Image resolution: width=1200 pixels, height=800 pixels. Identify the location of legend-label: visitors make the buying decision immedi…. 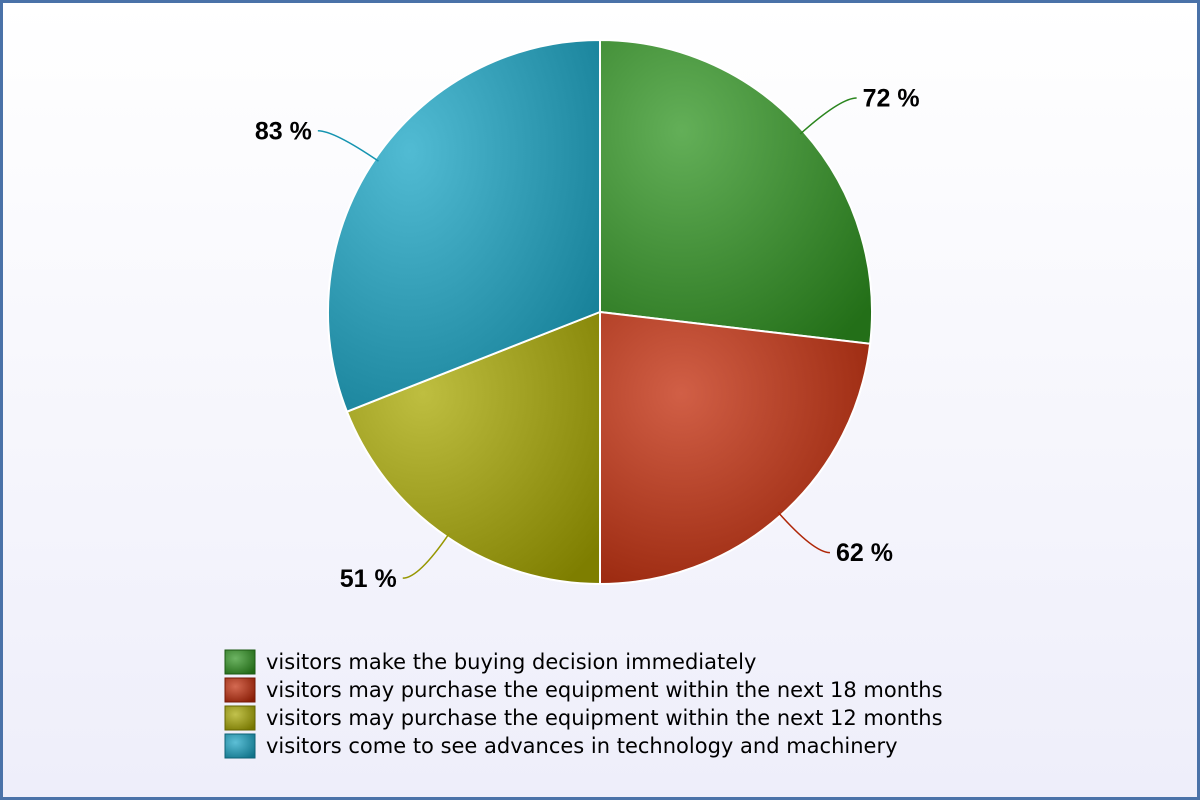
(511, 662).